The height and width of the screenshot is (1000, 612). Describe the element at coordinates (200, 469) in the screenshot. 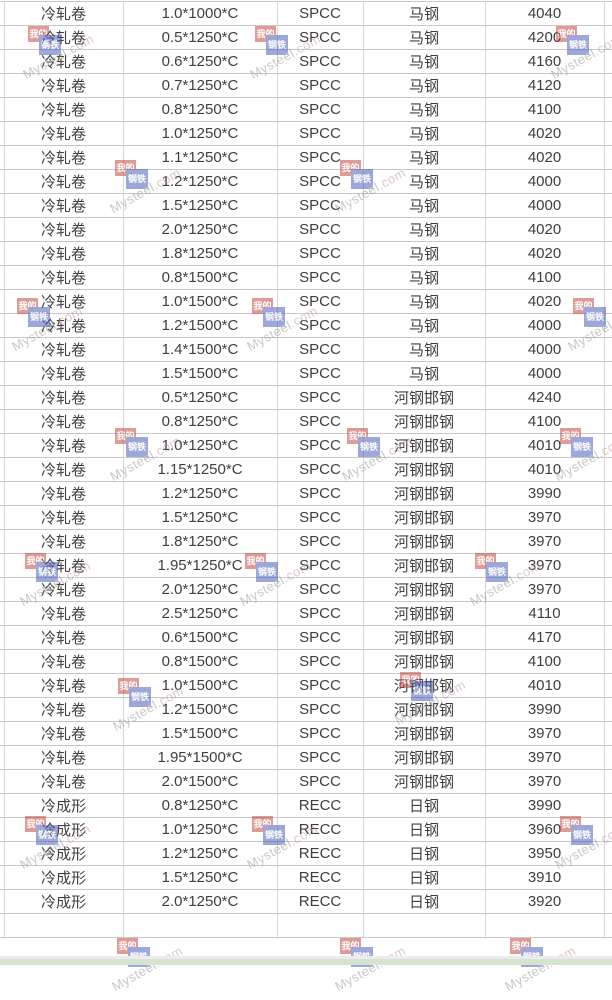

I see `spec-cell: 1.15*1250*C` at that location.